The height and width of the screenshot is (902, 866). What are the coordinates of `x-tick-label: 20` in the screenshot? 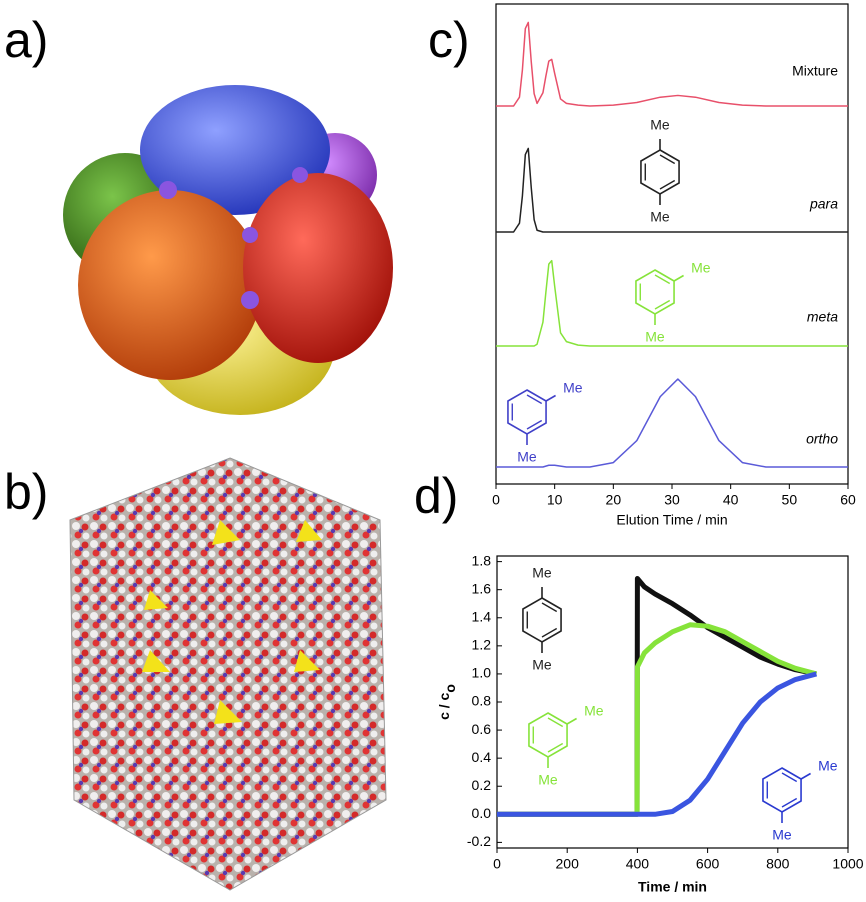 It's located at (614, 500).